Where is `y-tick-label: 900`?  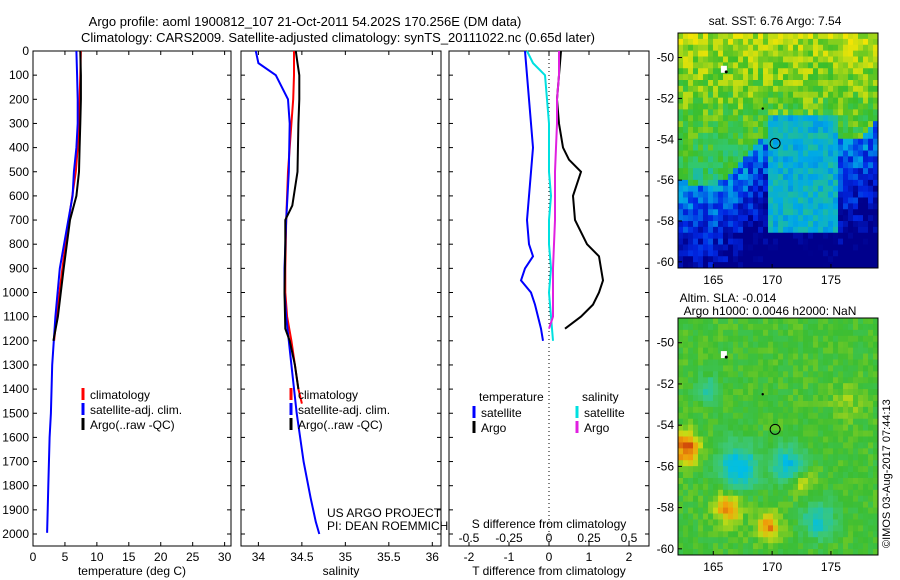
y-tick-label: 900 is located at coordinates (19, 268).